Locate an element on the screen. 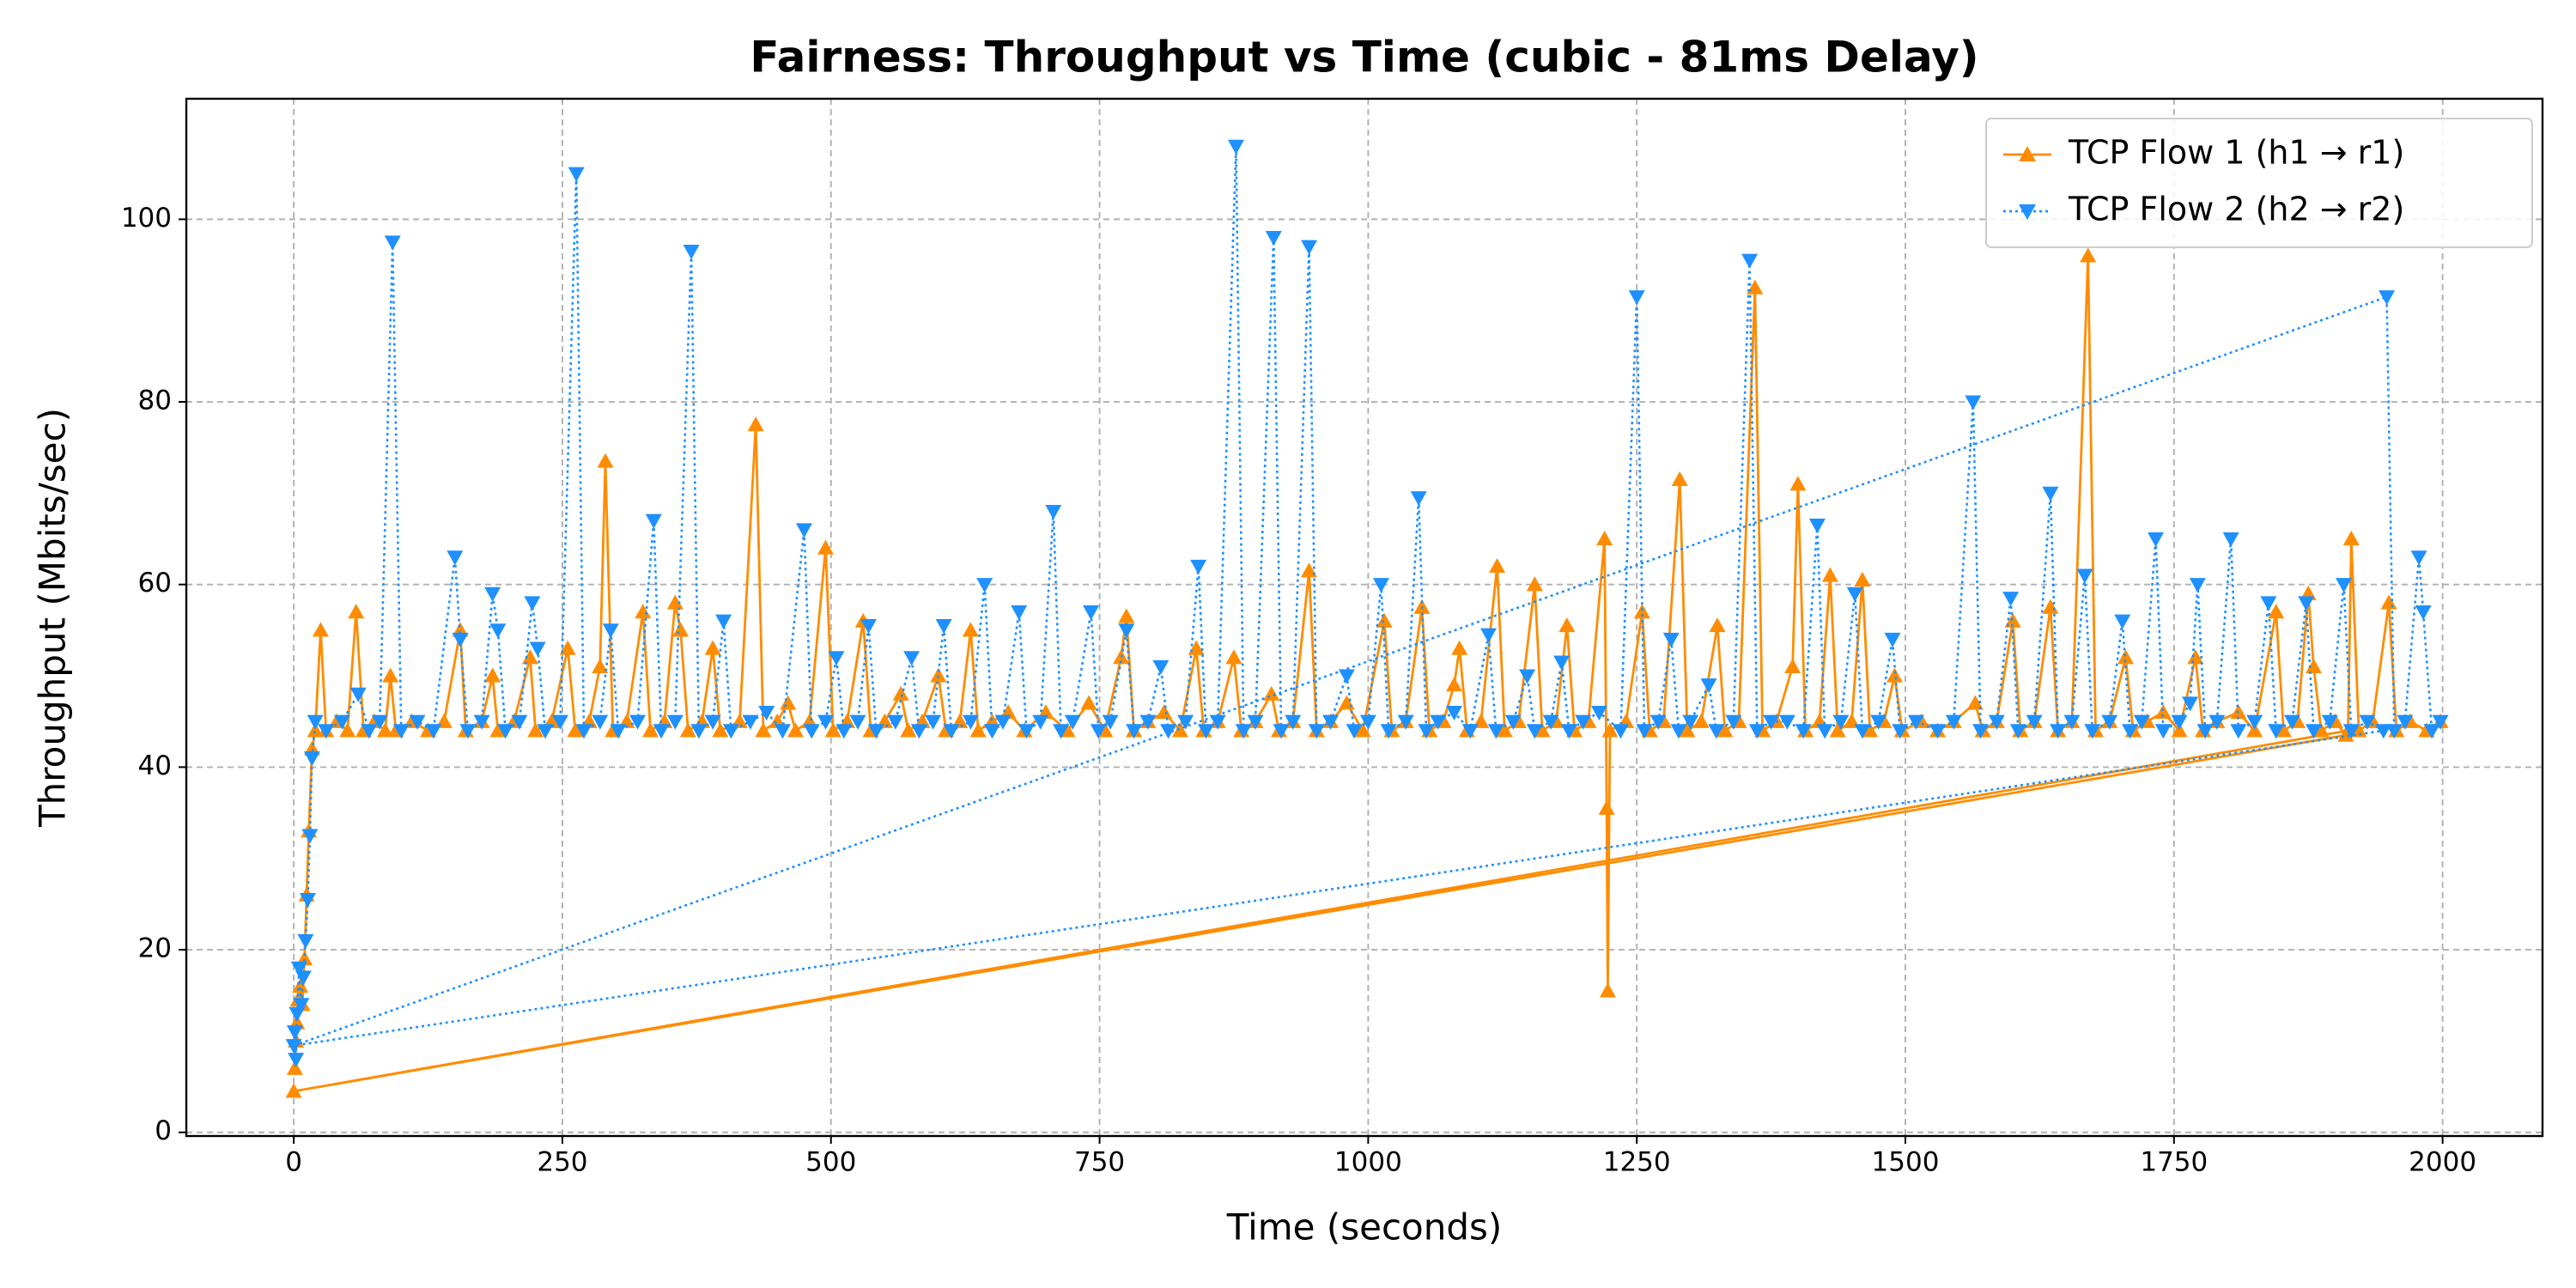 The width and height of the screenshot is (2576, 1288). y-axis-label: Throughput (Mbits/sec) is located at coordinates (53, 618).